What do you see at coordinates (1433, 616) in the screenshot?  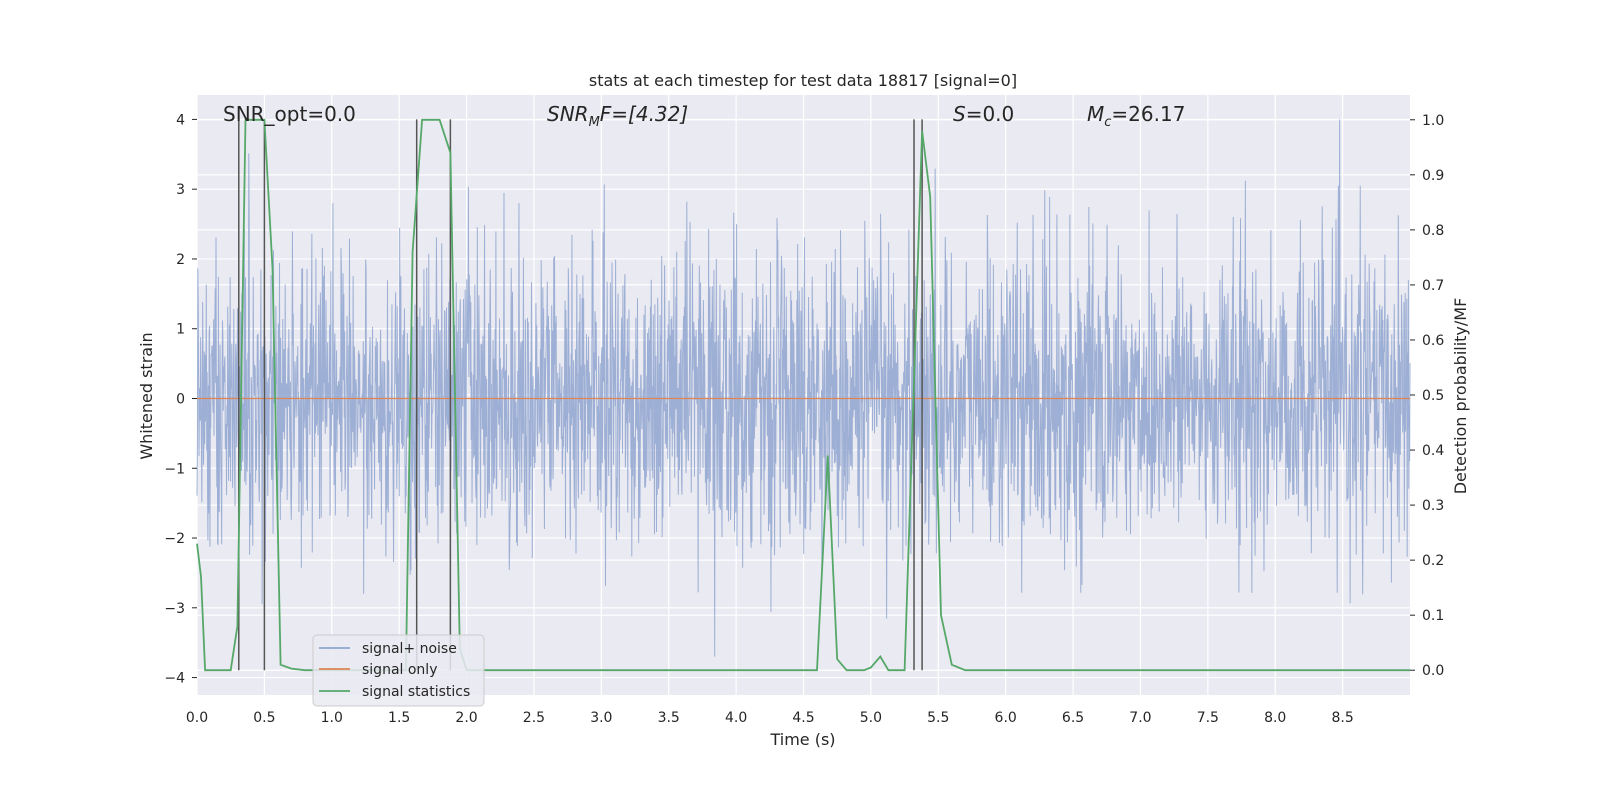 I see `y-right-tick-label: 0.1` at bounding box center [1433, 616].